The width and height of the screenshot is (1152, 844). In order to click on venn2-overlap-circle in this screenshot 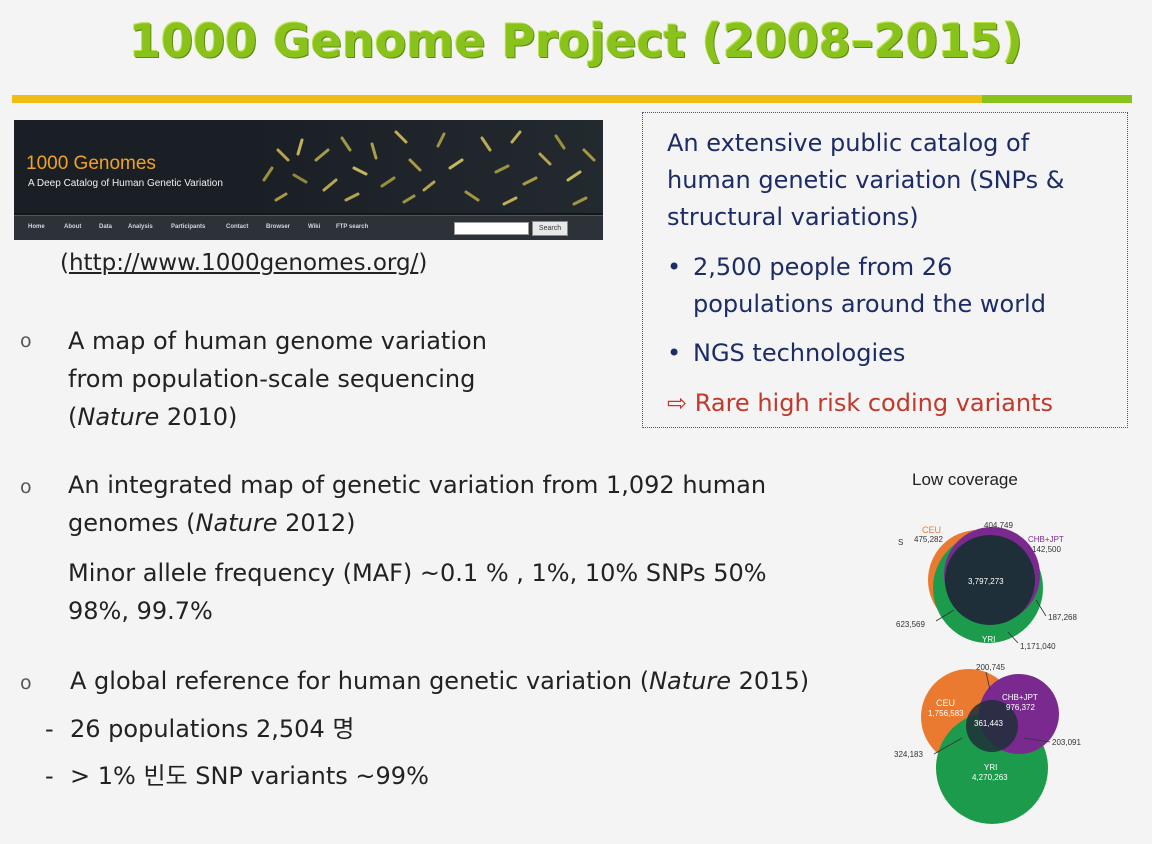, I will do `click(992, 726)`.